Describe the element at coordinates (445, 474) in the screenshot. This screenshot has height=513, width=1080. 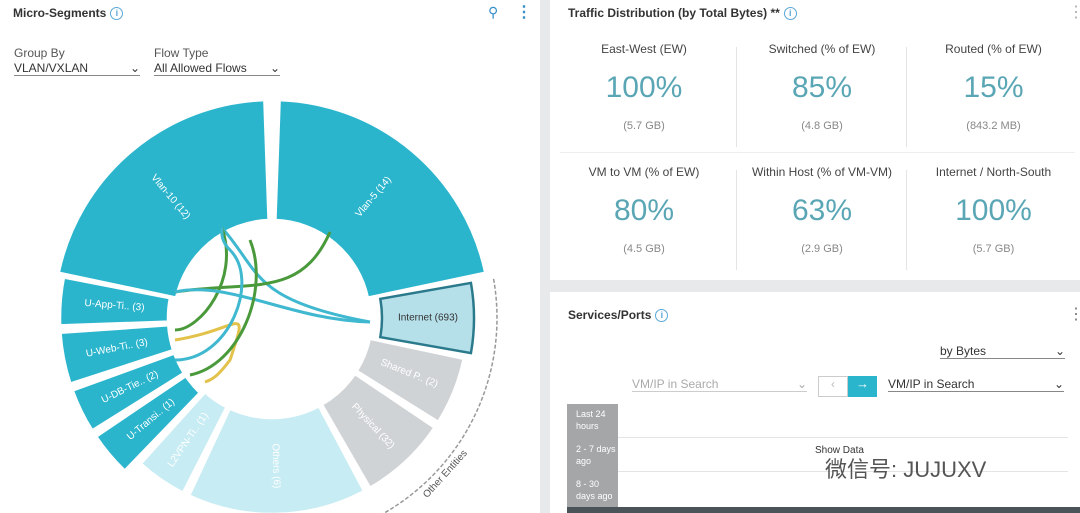
I see `other-entities-label: Other Entities` at that location.